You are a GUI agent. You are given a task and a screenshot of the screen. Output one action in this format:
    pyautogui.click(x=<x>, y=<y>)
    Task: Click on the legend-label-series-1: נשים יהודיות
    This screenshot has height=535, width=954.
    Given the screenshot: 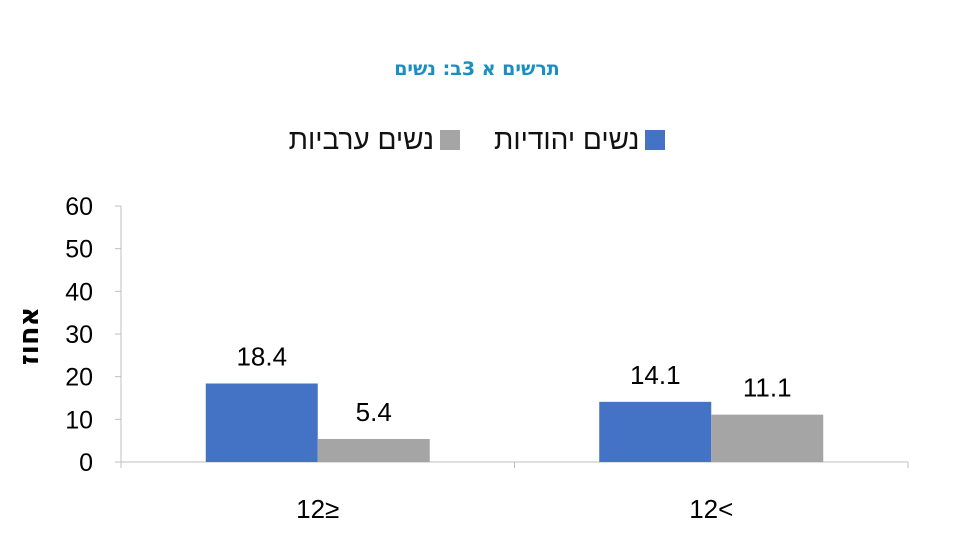 What is the action you would take?
    pyautogui.click(x=566, y=139)
    